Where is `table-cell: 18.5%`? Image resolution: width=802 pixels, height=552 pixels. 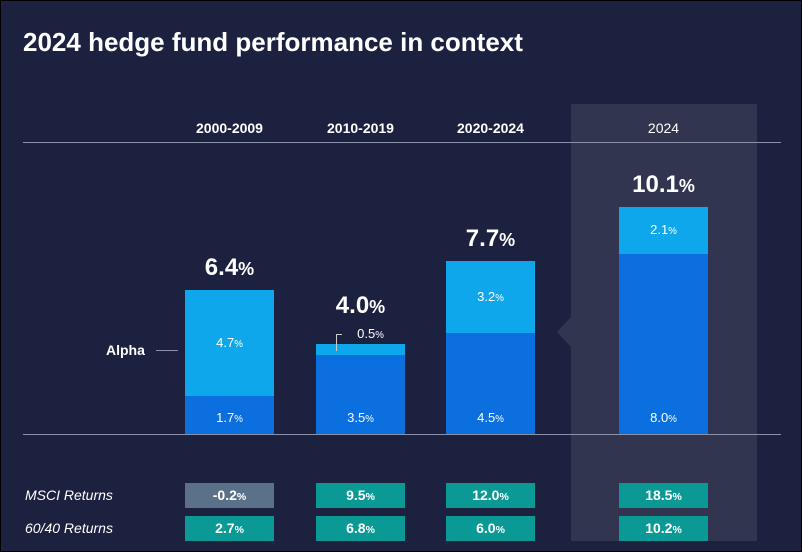
table-cell: 18.5% is located at coordinates (663, 495).